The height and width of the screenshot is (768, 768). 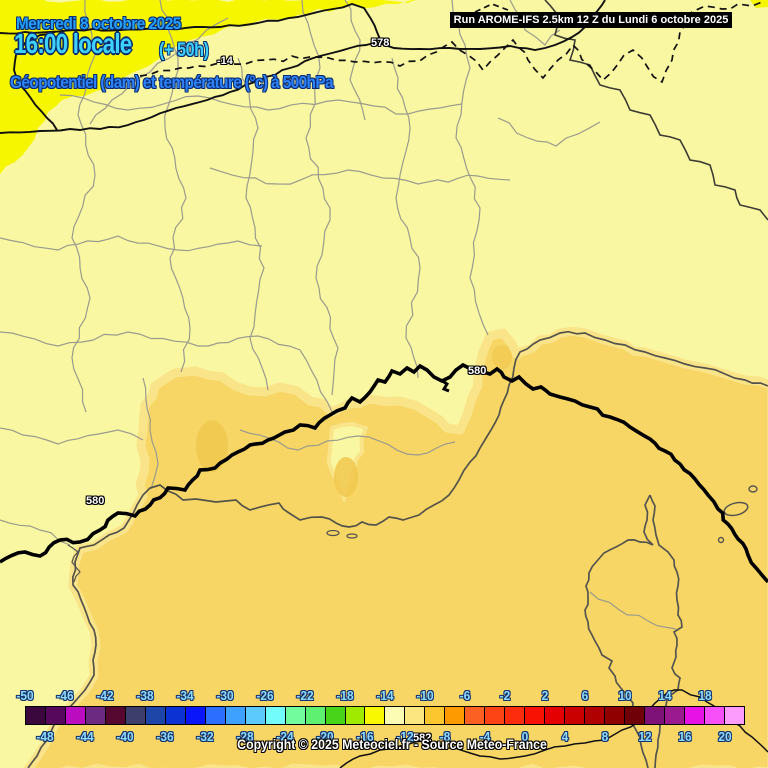 What do you see at coordinates (565, 736) in the screenshot?
I see `colorbar-tick: 4` at bounding box center [565, 736].